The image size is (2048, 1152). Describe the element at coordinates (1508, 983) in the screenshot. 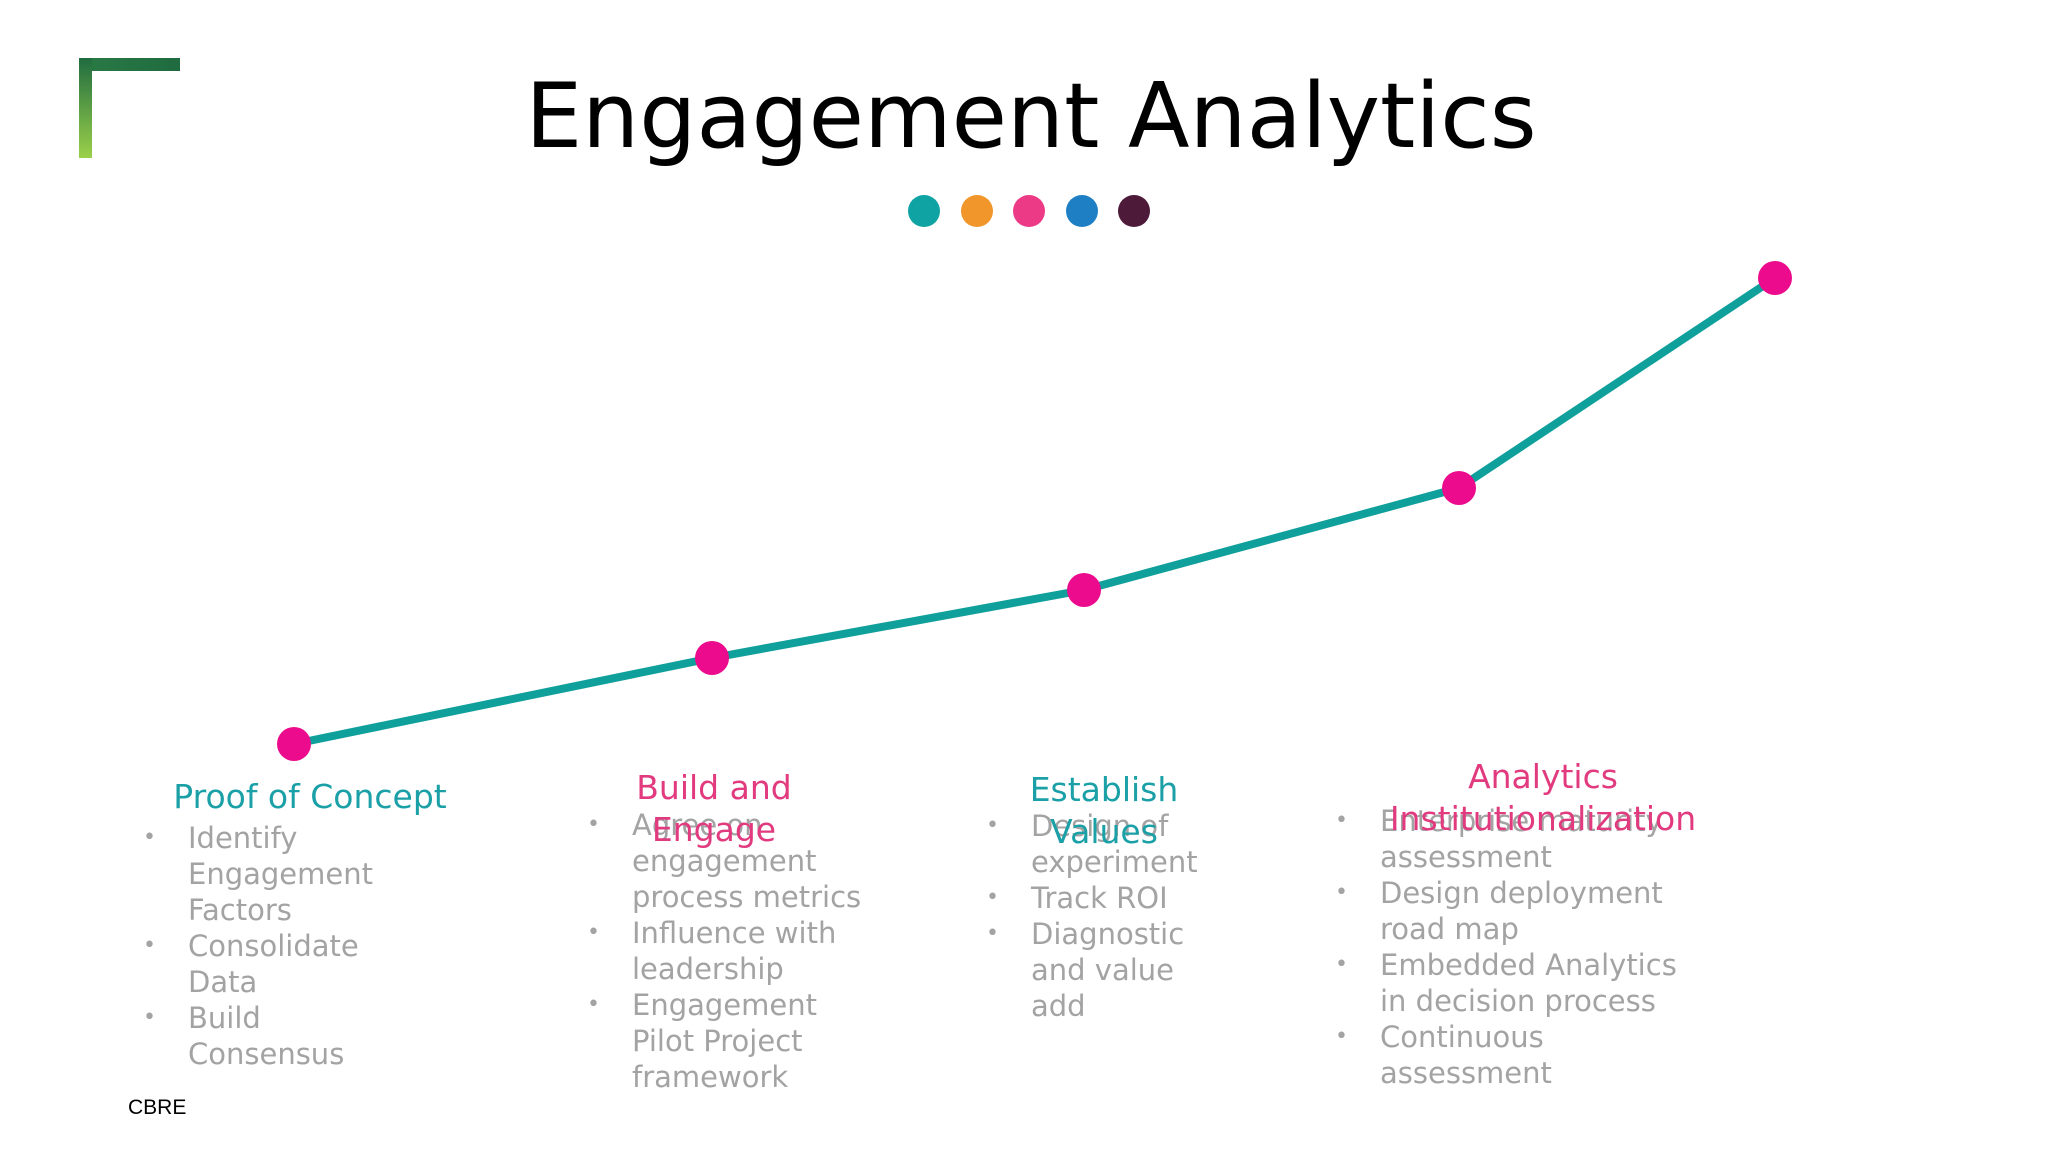

I see `bullet-item: Embedded Analytics in decision process` at that location.